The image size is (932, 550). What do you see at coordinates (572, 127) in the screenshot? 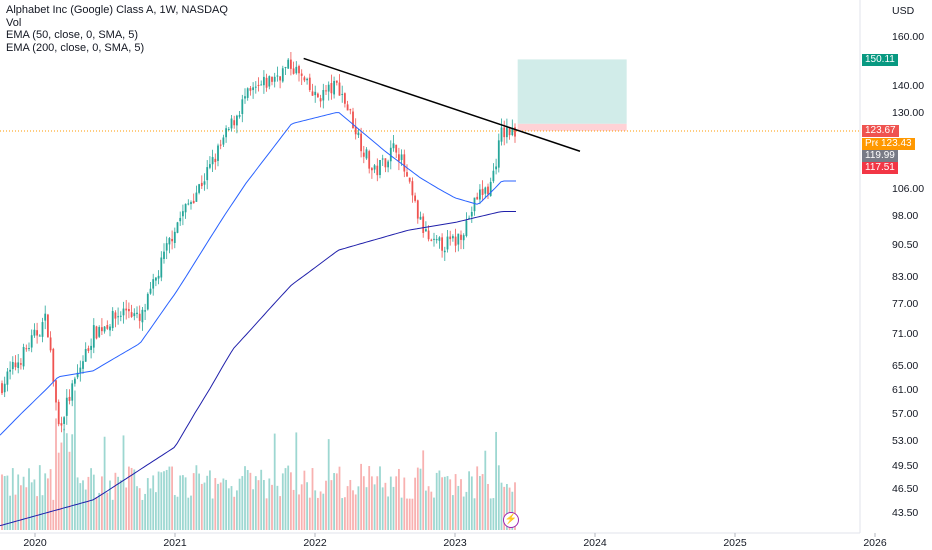
I see `stop-zone` at bounding box center [572, 127].